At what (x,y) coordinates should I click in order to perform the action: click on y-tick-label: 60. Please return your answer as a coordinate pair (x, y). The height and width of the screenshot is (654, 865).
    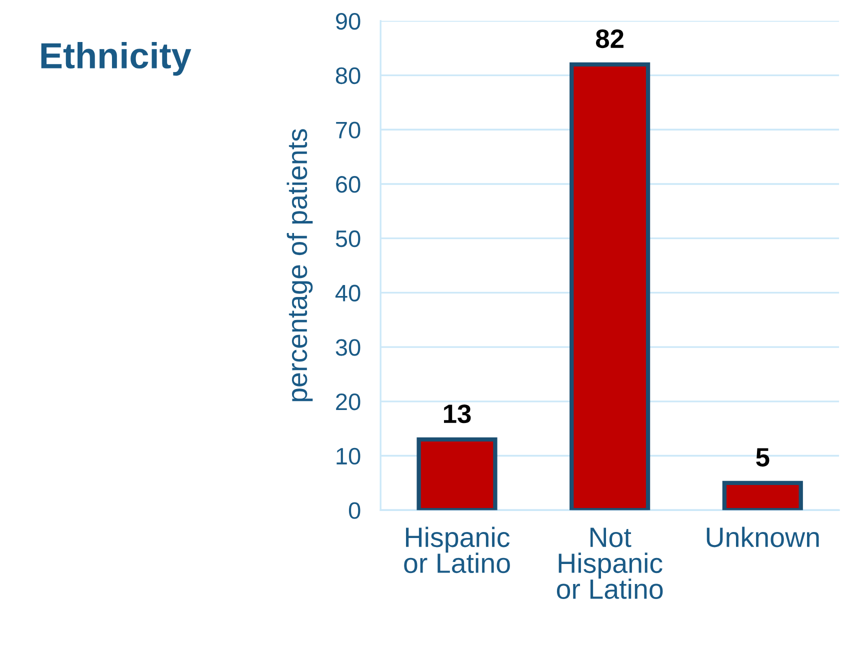
    Looking at the image, I should click on (348, 184).